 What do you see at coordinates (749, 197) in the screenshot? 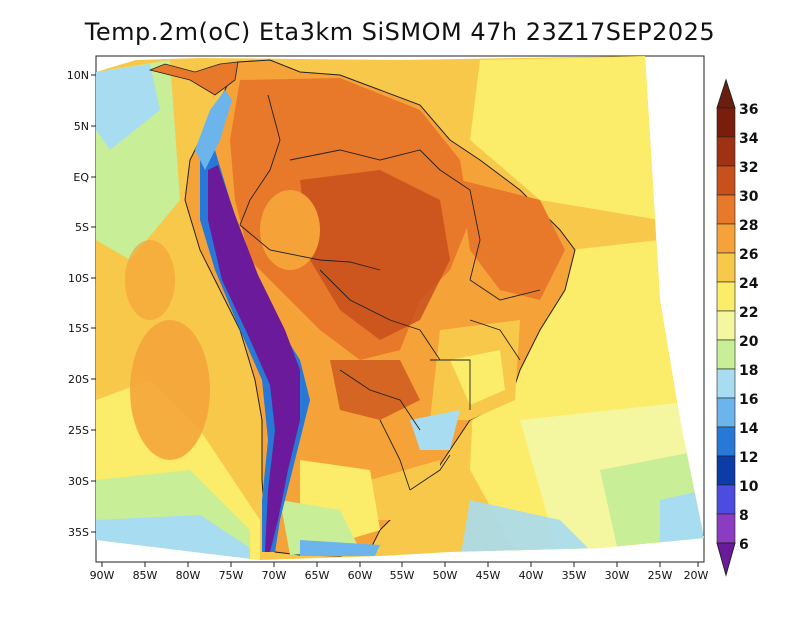
I see `colorbar-label-30: 30` at bounding box center [749, 197].